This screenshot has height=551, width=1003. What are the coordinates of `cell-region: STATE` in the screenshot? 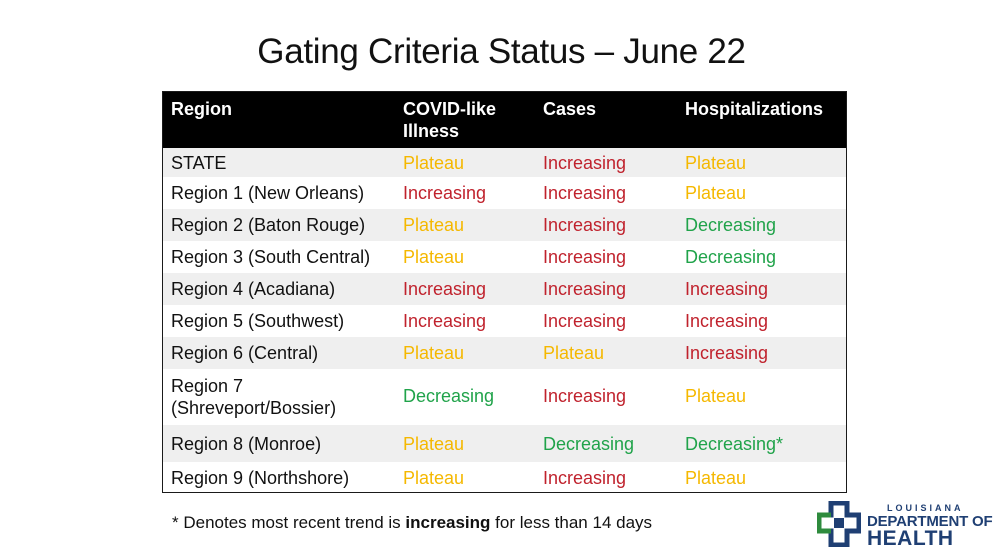 It's located at (199, 162).